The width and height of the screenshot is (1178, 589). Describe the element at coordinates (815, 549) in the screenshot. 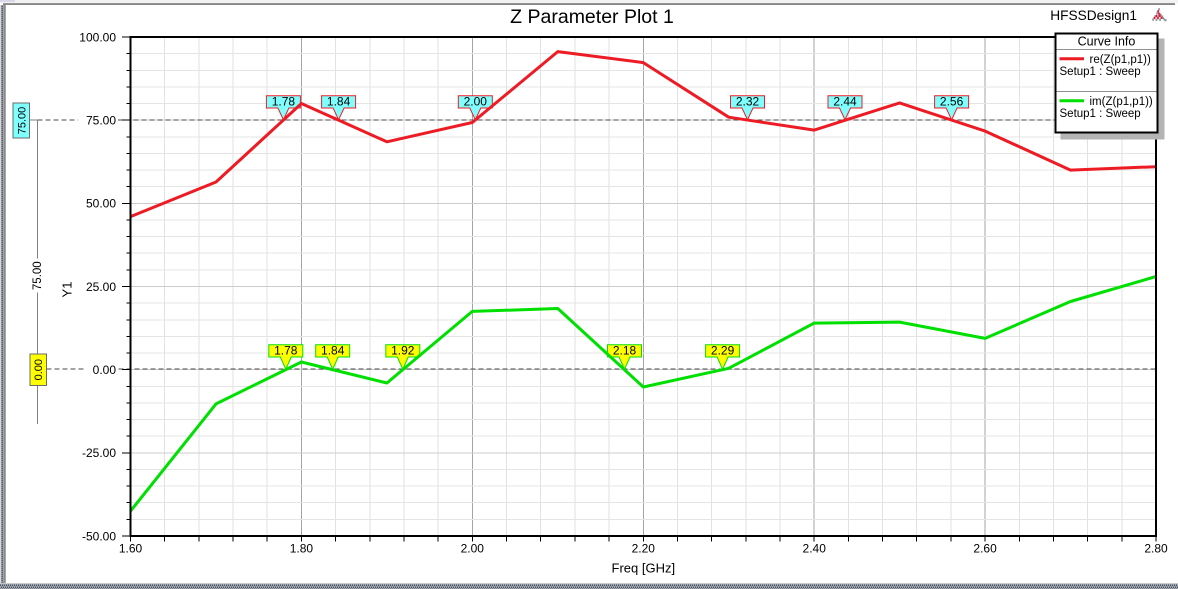

I see `svg-text: 2.40` at that location.